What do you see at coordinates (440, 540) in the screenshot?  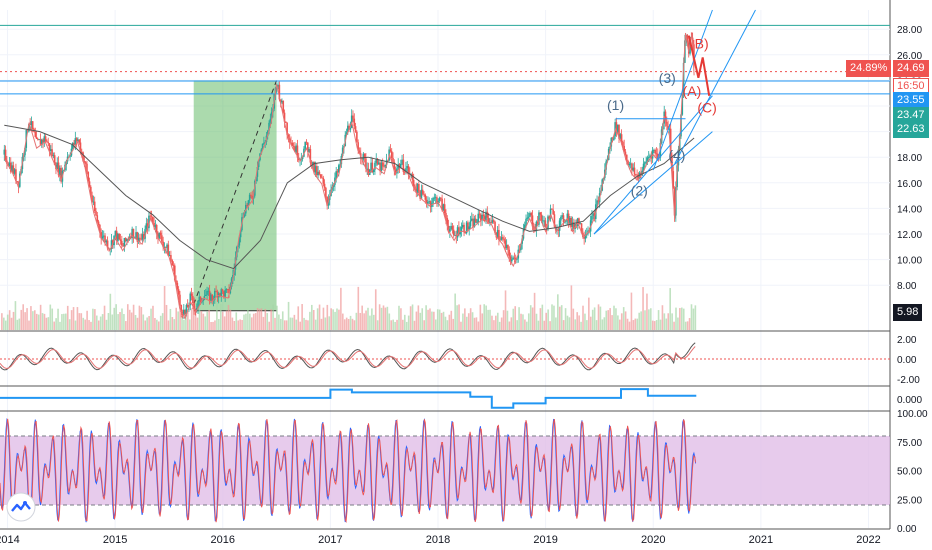 I see `time-axis: 2014 2015 2016 2017 2018 2019 2020 2021 2022` at bounding box center [440, 540].